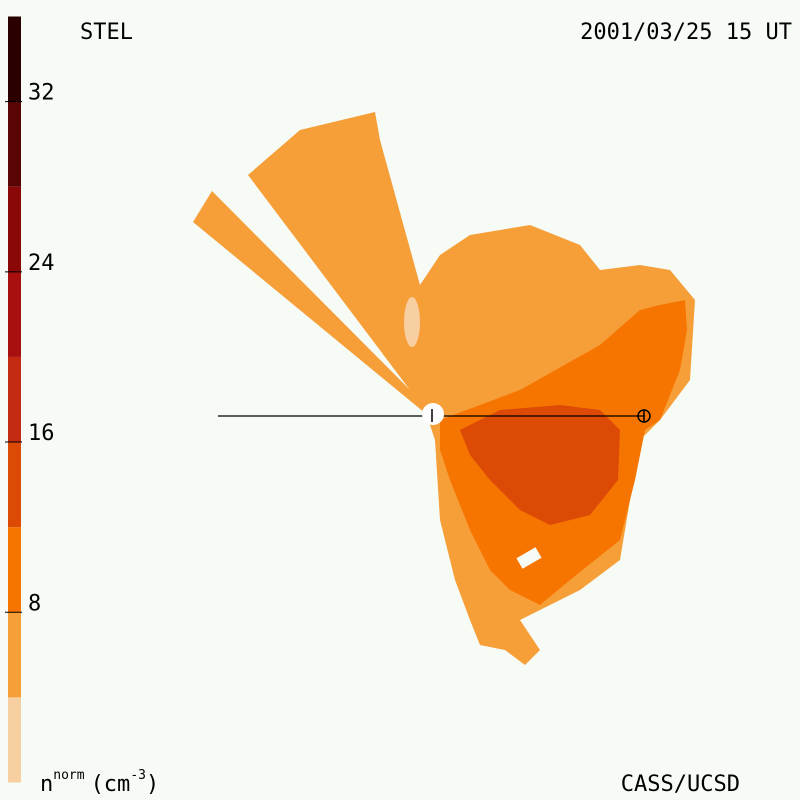  Describe the element at coordinates (41, 263) in the screenshot. I see `colorbar-tick-label: 24` at that location.